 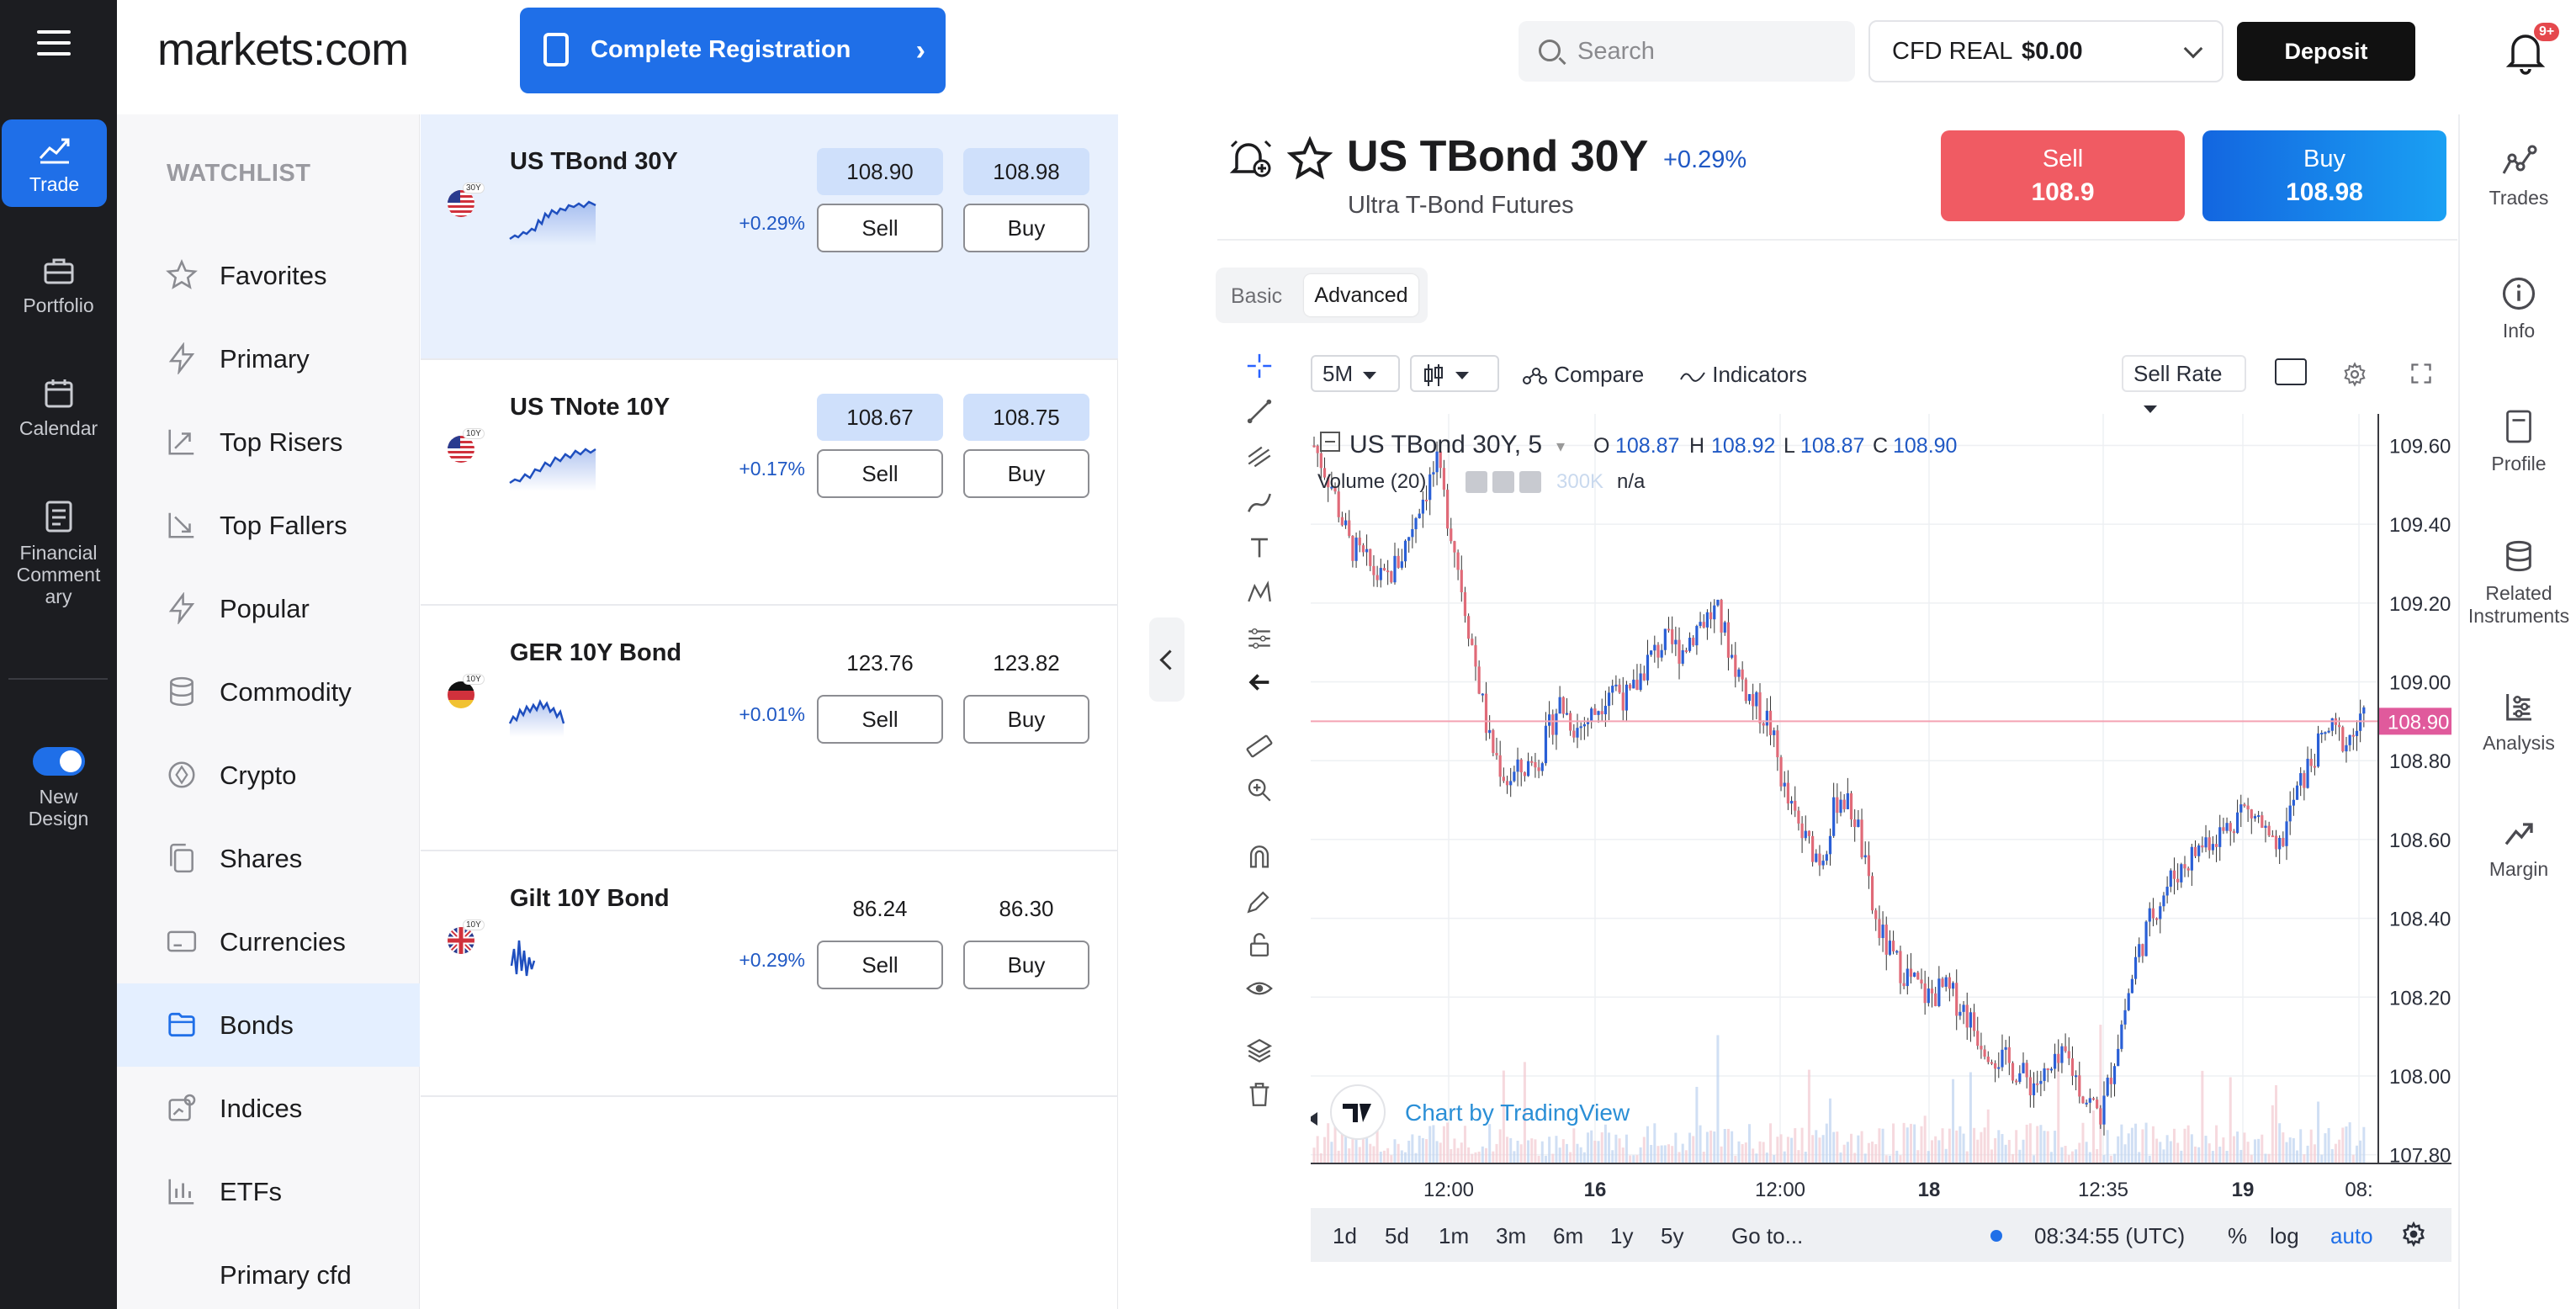 I want to click on eye-toggle-icon, so click(x=1476, y=482).